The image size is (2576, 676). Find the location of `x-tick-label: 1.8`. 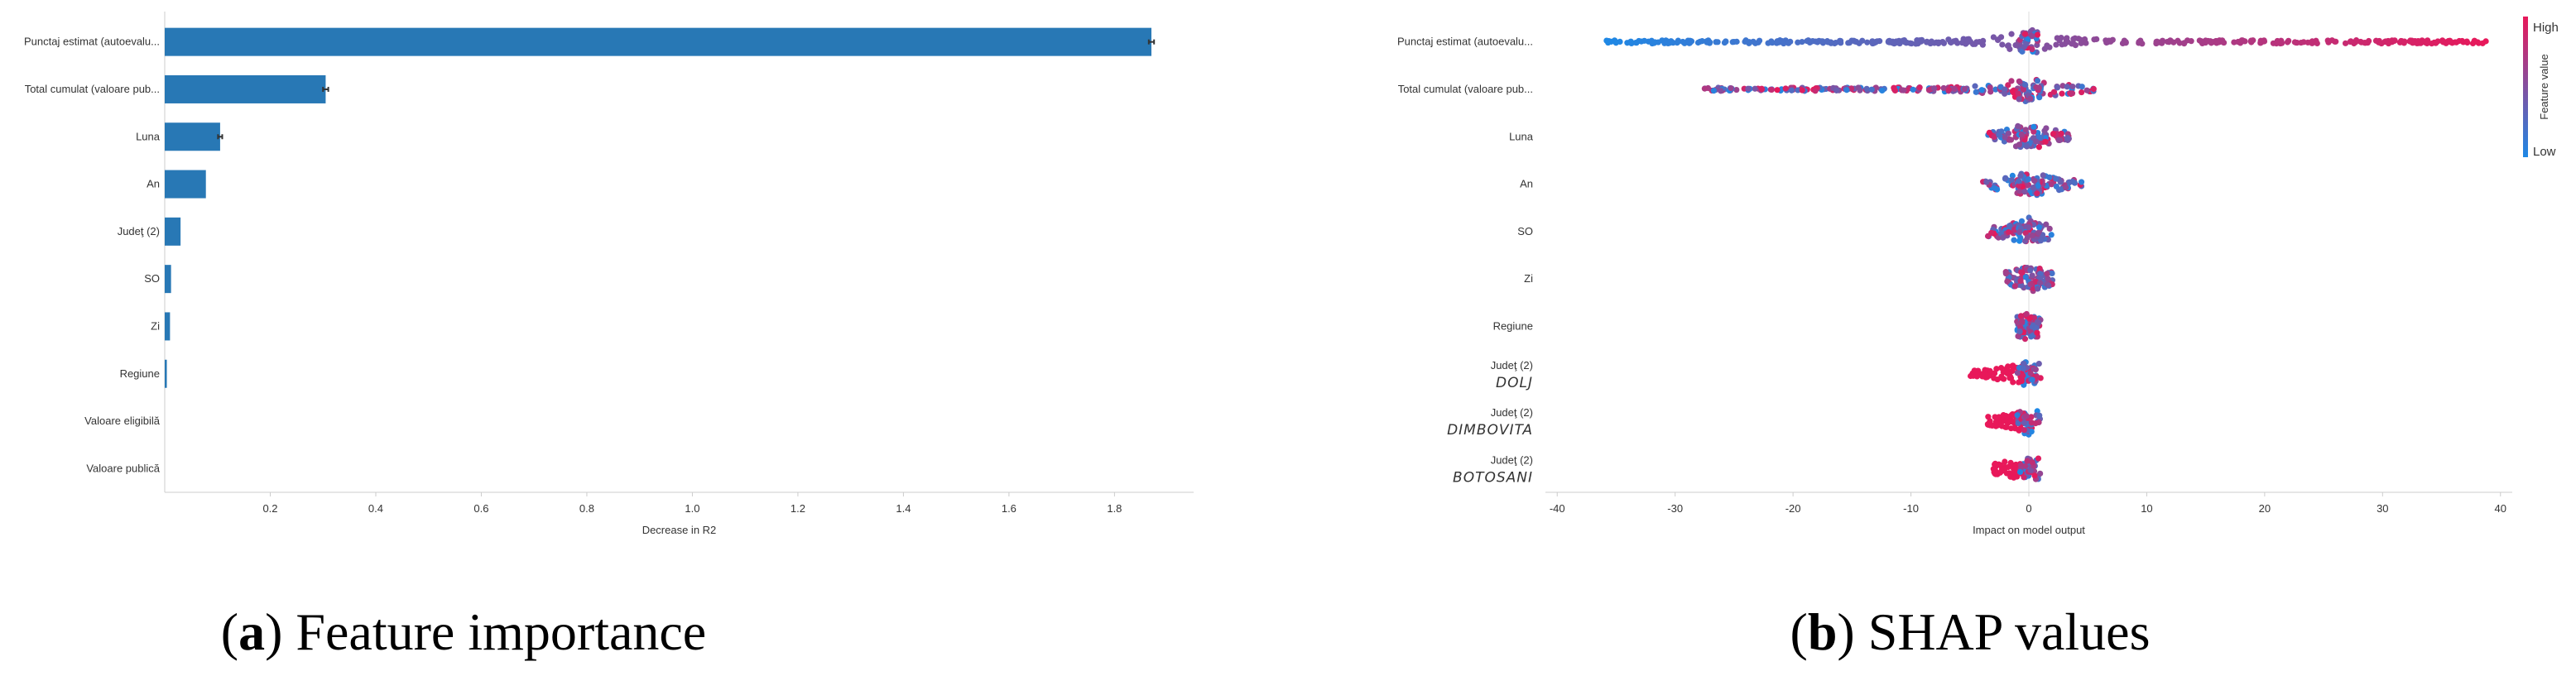

x-tick-label: 1.8 is located at coordinates (1114, 509).